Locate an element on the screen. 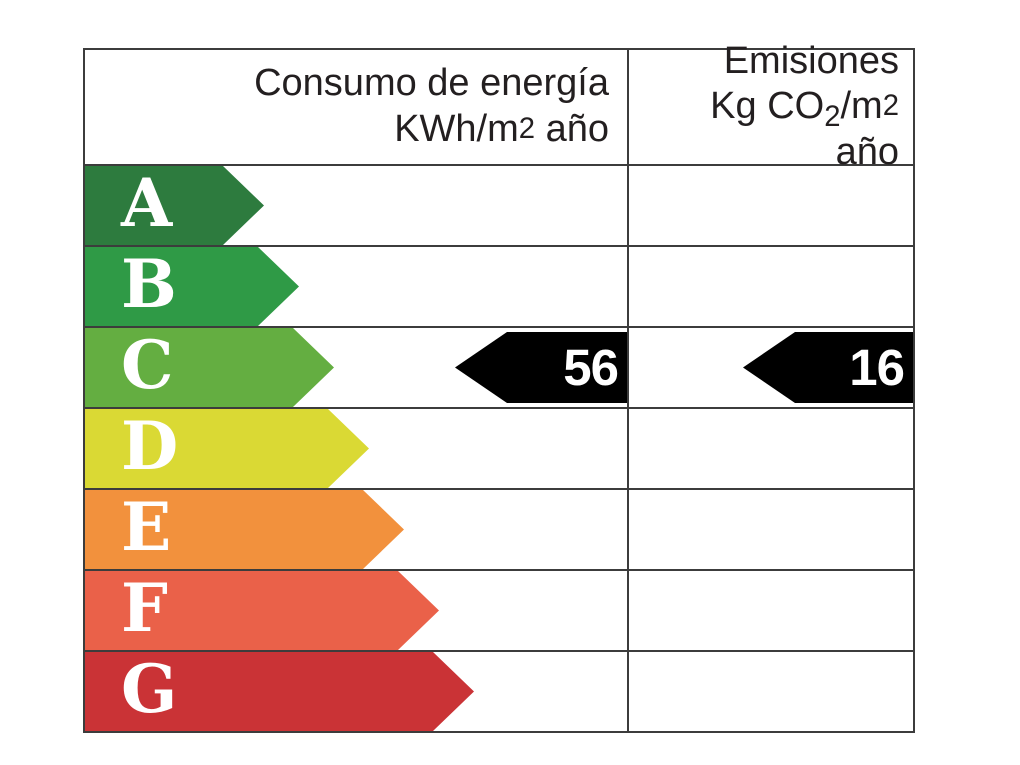 The width and height of the screenshot is (1020, 765). rating-row-b: B is located at coordinates (499, 285).